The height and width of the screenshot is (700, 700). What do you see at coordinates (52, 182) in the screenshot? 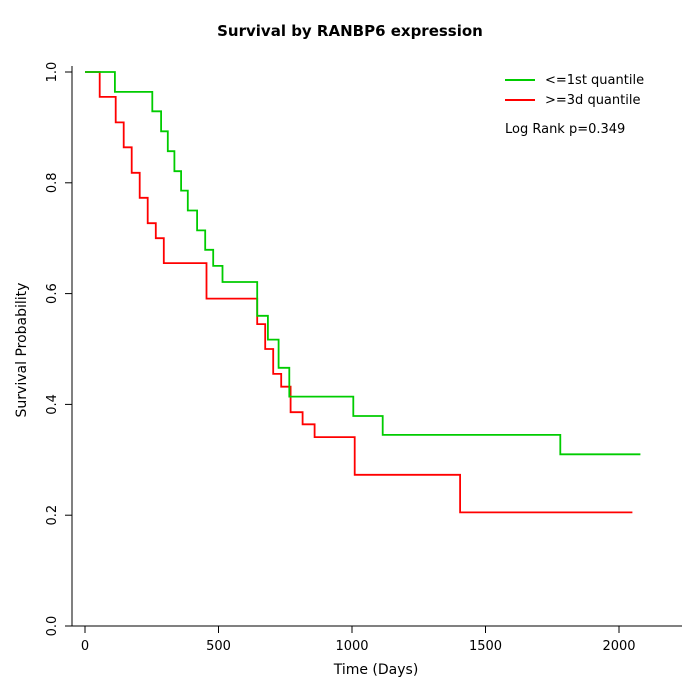
I see `svg-text: 0.8` at bounding box center [52, 182].